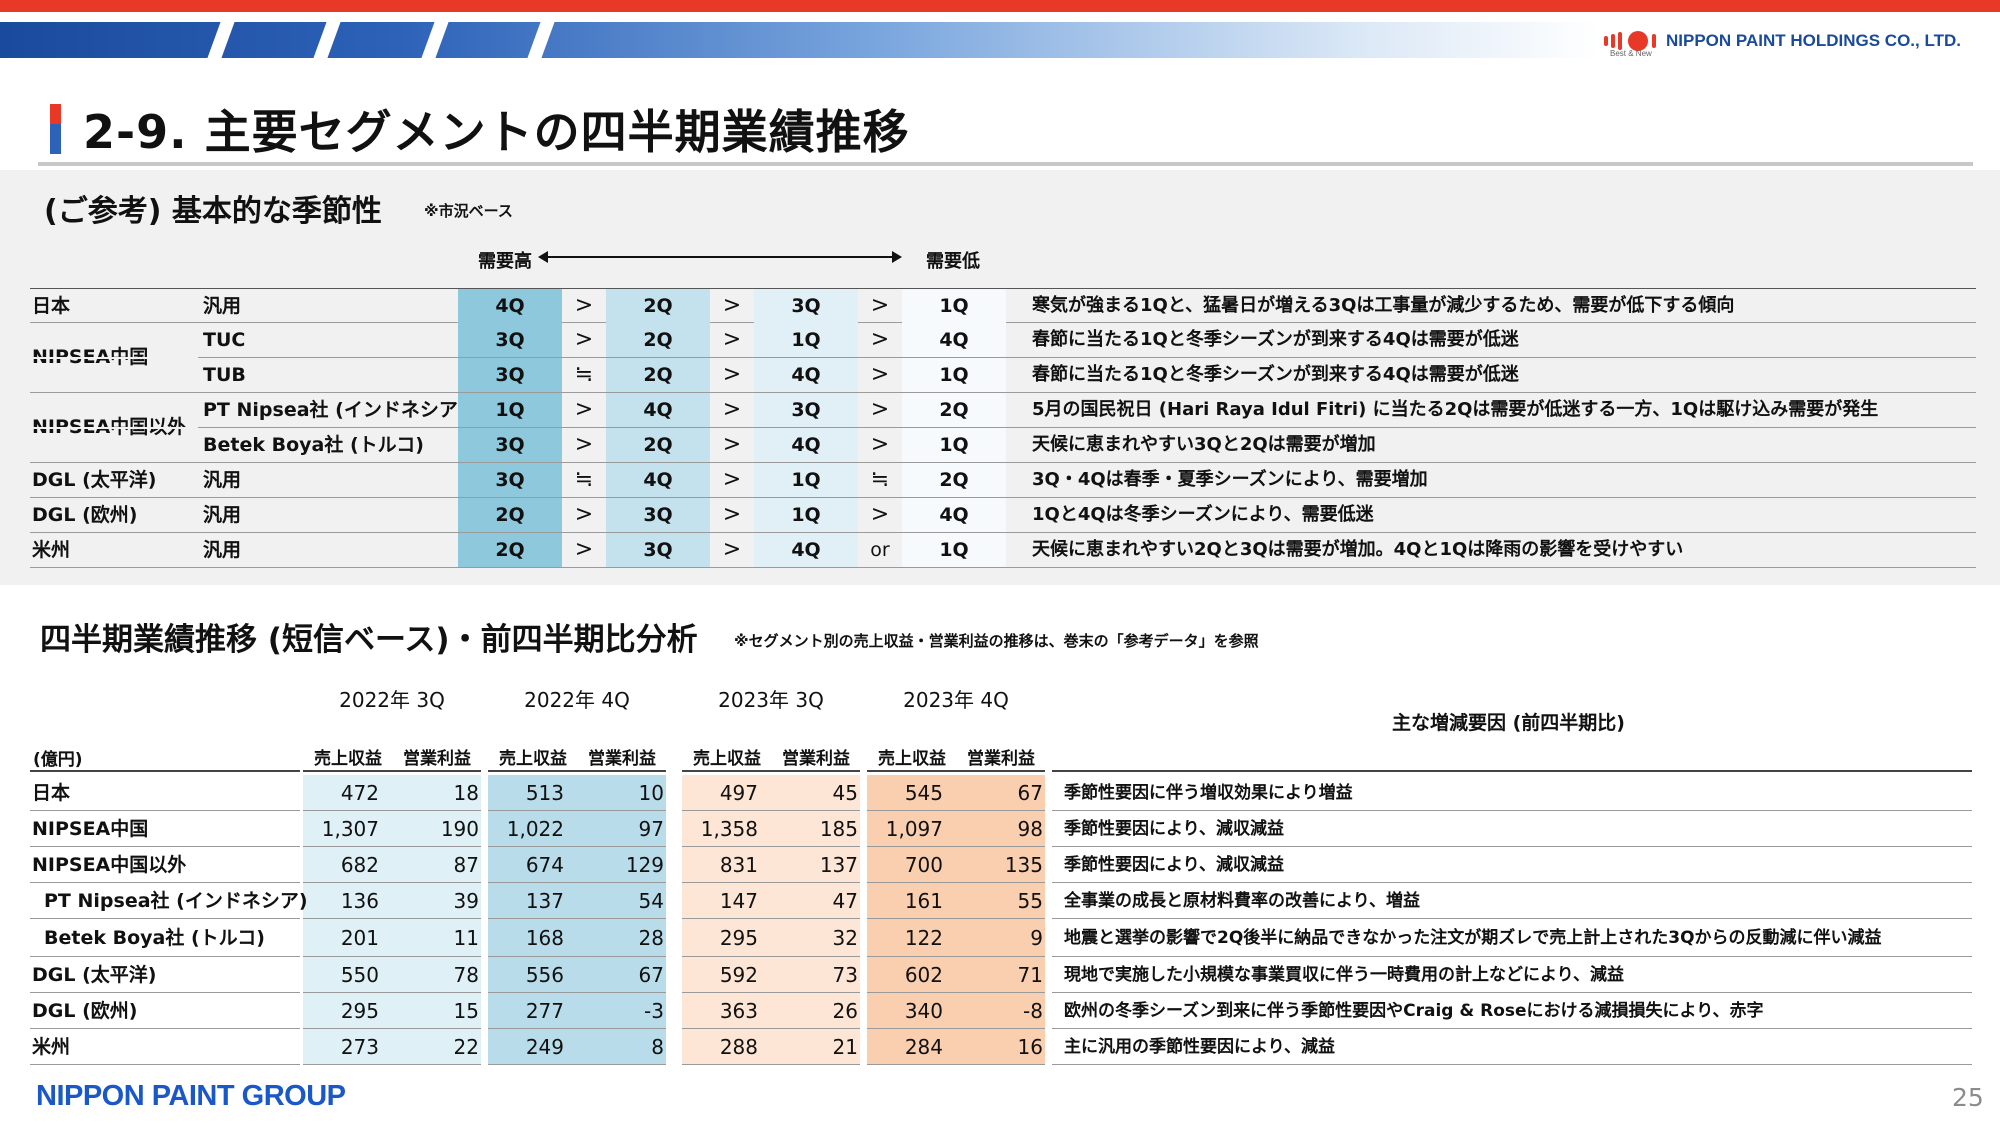 The image size is (2000, 1125). Describe the element at coordinates (658, 375) in the screenshot. I see `quarter-rank-2: 2Q` at that location.